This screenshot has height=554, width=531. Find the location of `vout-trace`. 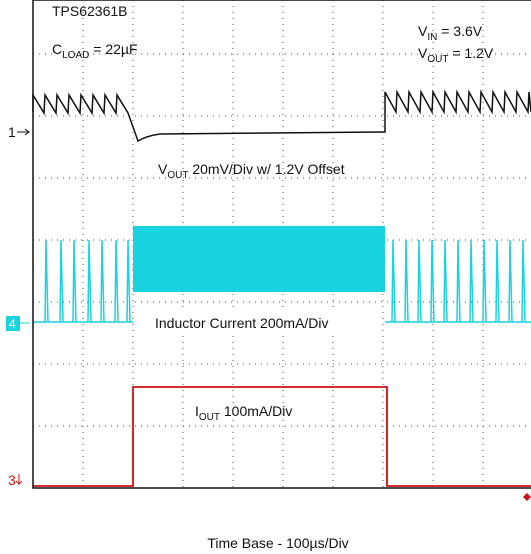

vout-trace is located at coordinates (281, 116).